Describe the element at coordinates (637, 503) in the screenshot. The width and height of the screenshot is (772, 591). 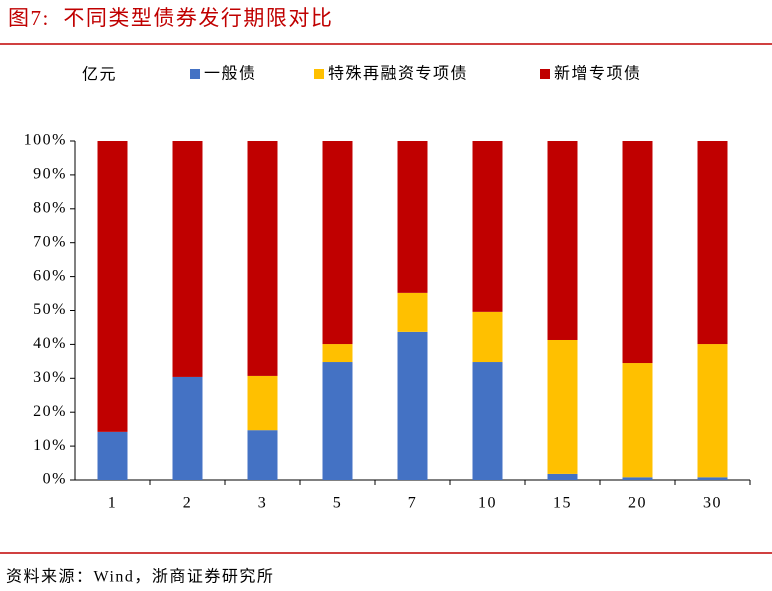
I see `x-tick-label: 20` at that location.